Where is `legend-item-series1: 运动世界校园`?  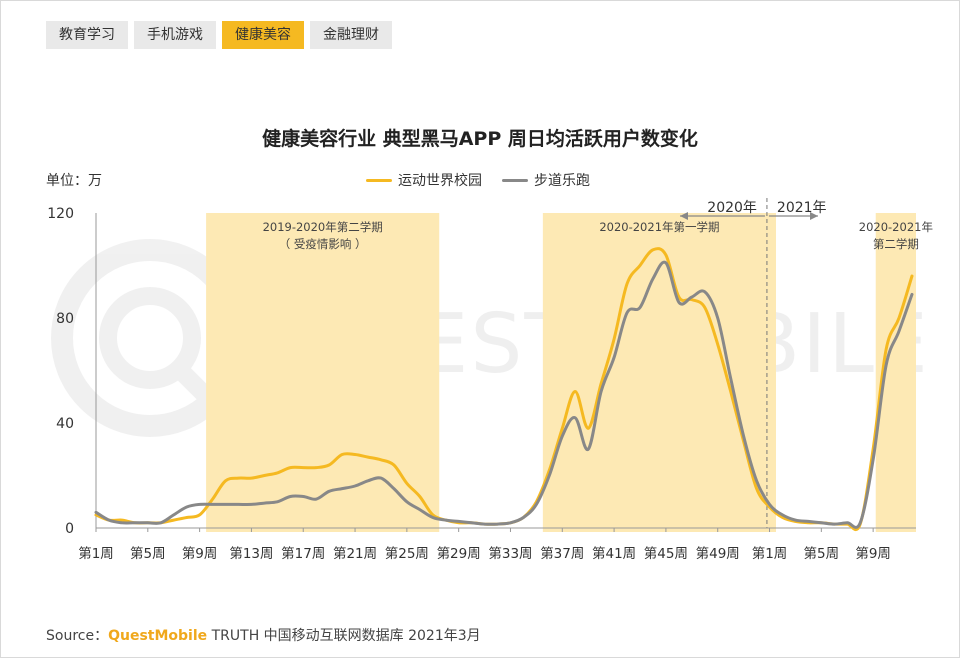 legend-item-series1: 运动世界校园 is located at coordinates (424, 180).